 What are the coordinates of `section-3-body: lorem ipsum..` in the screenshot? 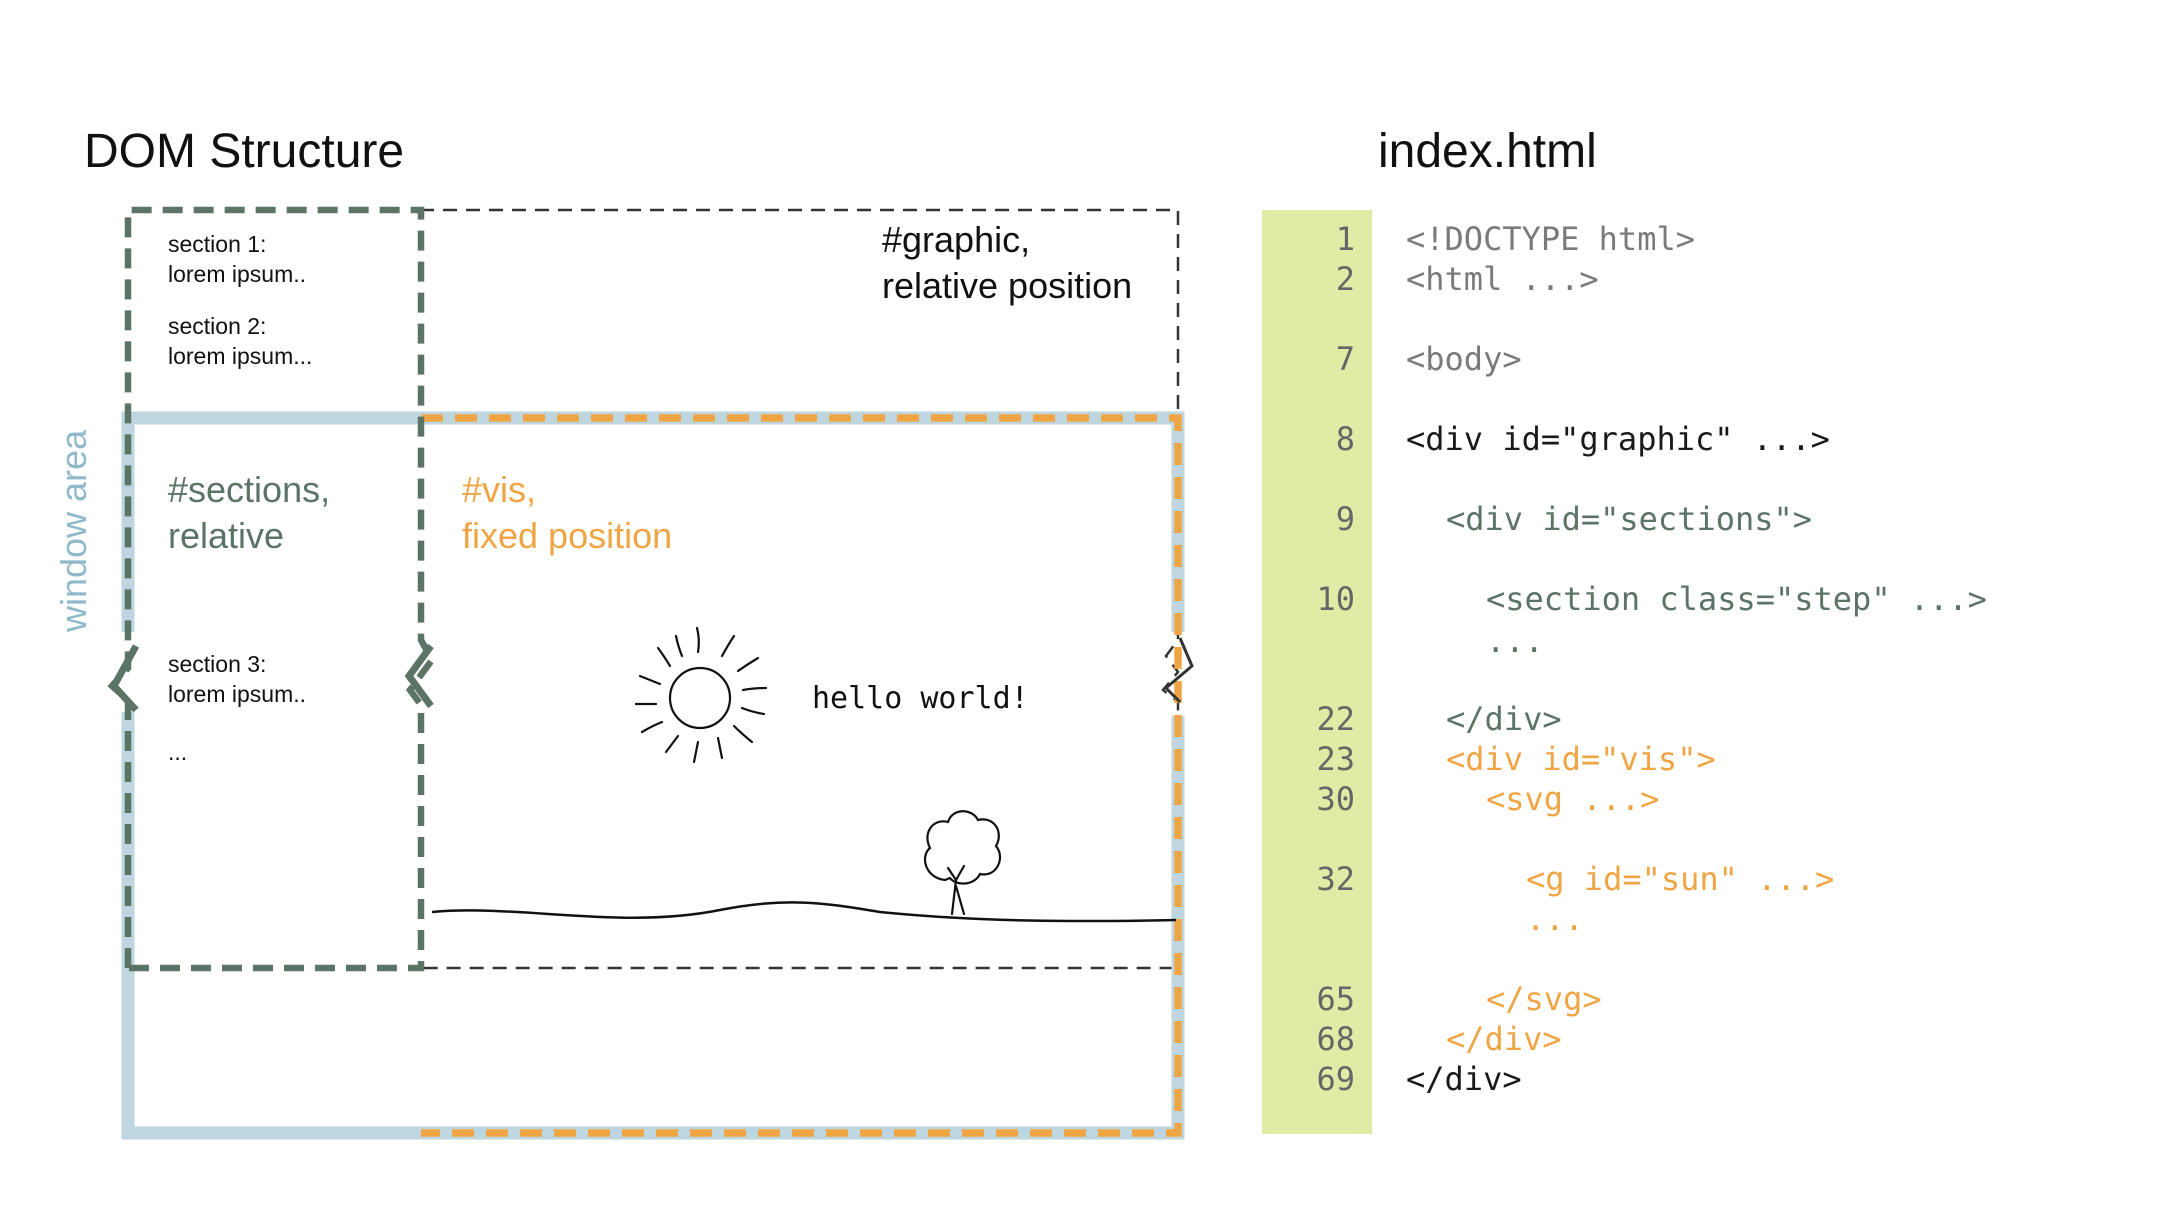 It's located at (237, 694).